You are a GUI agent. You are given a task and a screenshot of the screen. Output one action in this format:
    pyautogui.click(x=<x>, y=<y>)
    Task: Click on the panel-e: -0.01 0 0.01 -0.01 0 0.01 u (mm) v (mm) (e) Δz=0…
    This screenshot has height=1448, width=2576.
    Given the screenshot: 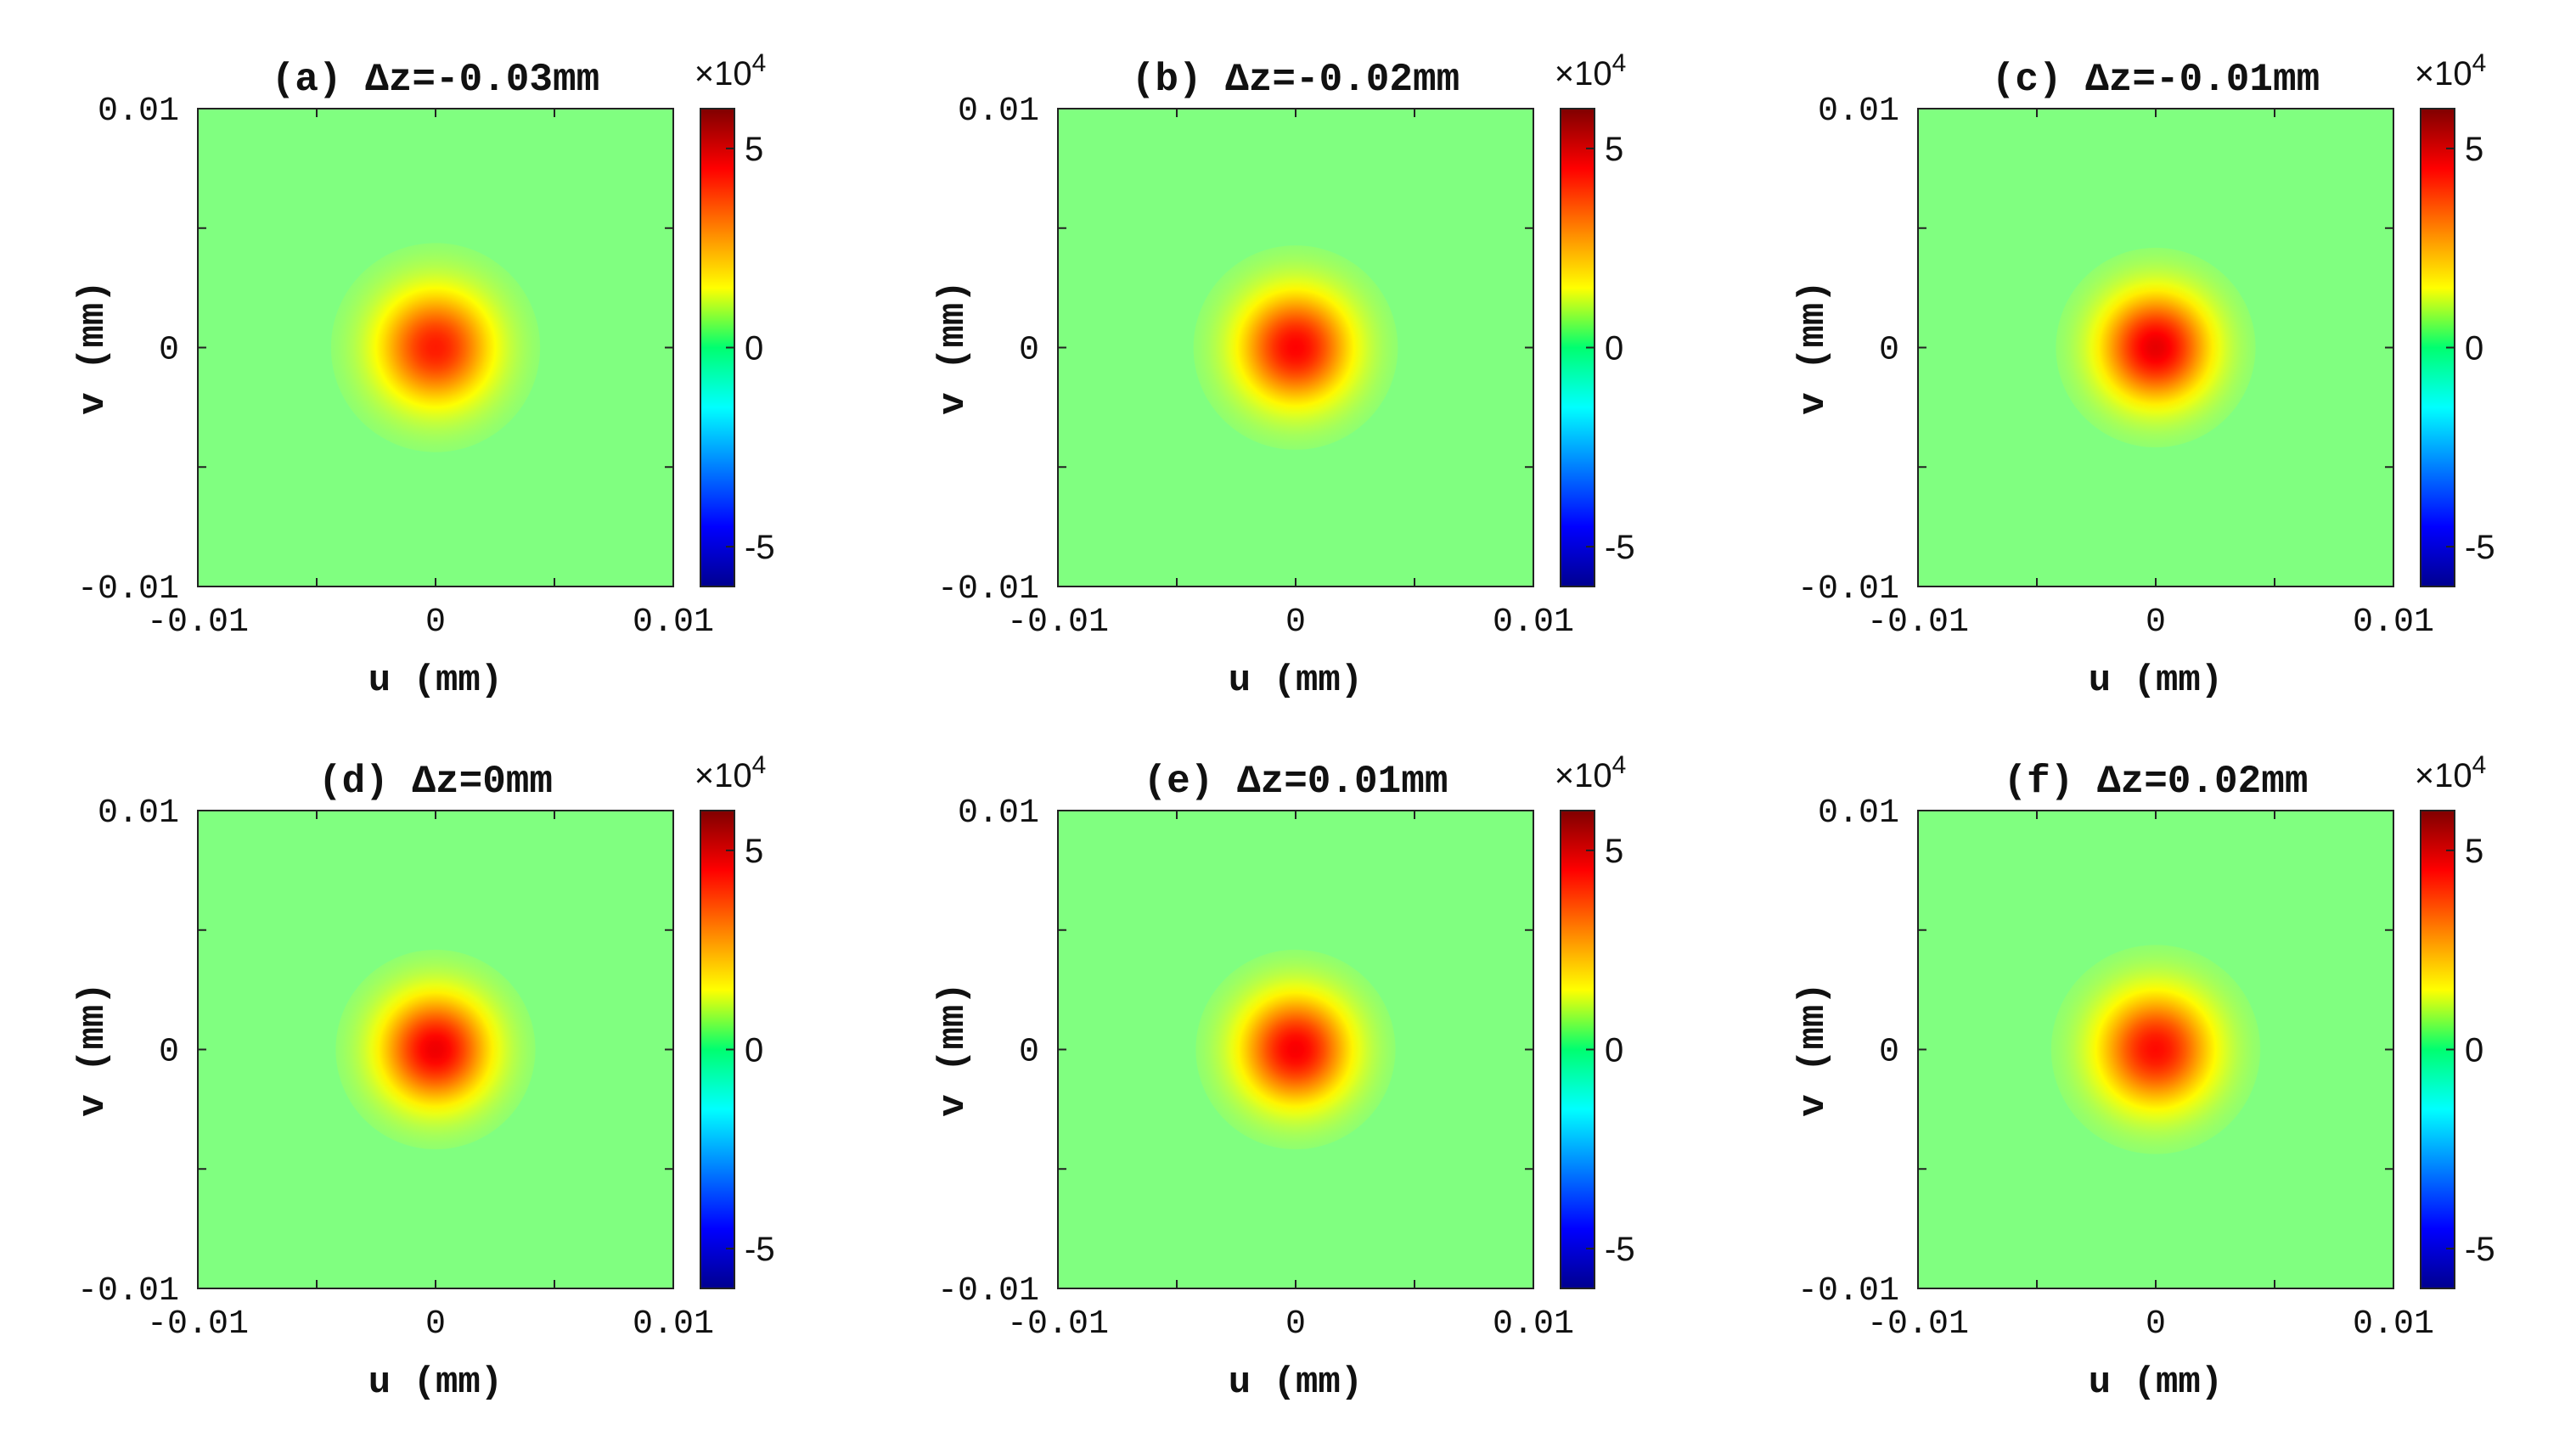 What is the action you would take?
    pyautogui.click(x=1283, y=1078)
    